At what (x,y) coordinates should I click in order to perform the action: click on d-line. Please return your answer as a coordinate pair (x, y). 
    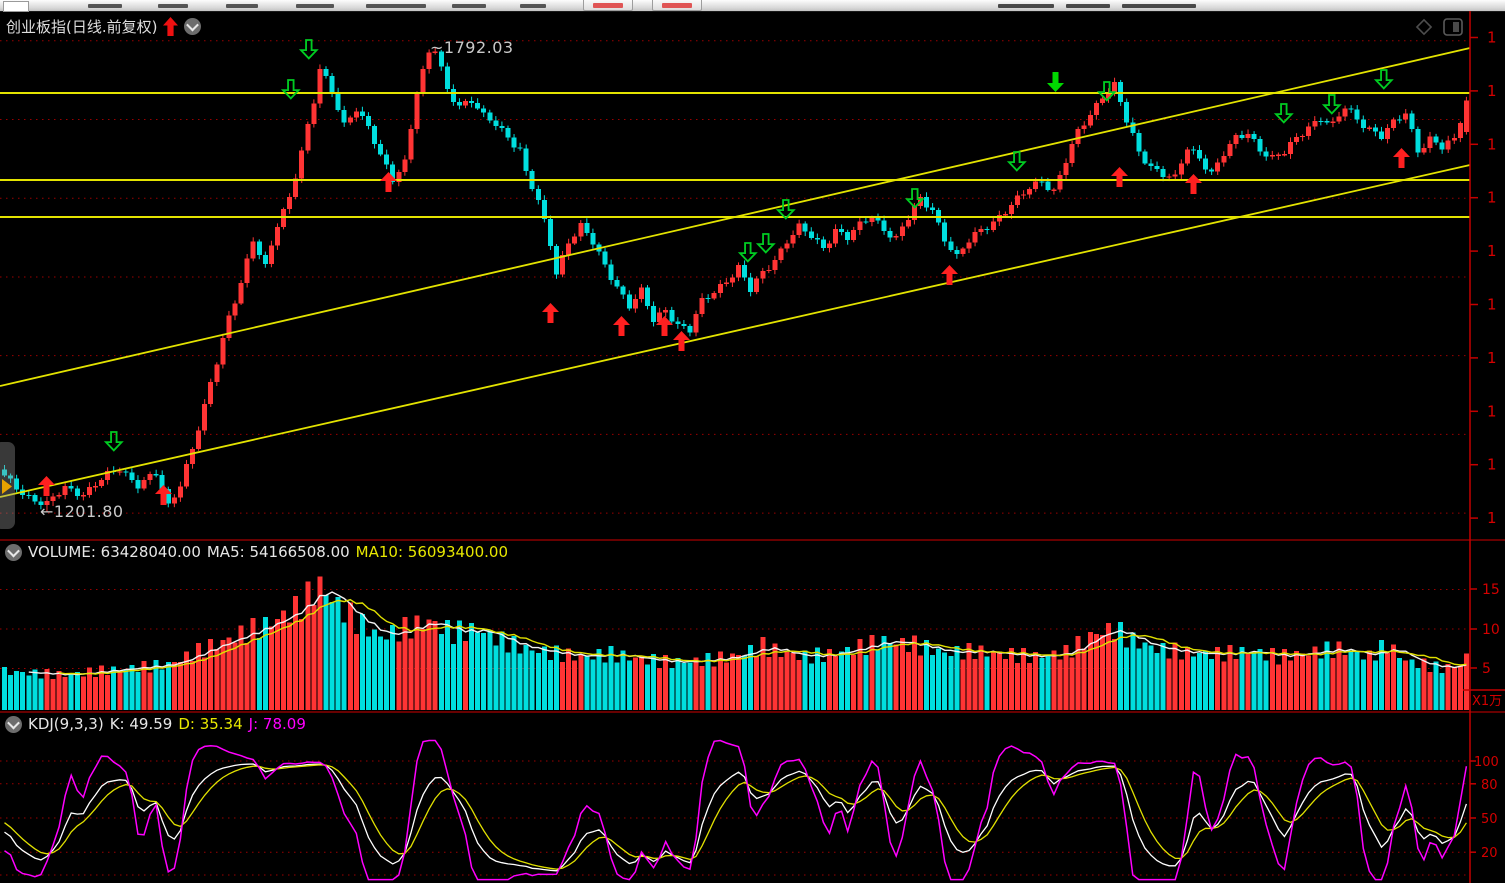
    Looking at the image, I should click on (735, 817).